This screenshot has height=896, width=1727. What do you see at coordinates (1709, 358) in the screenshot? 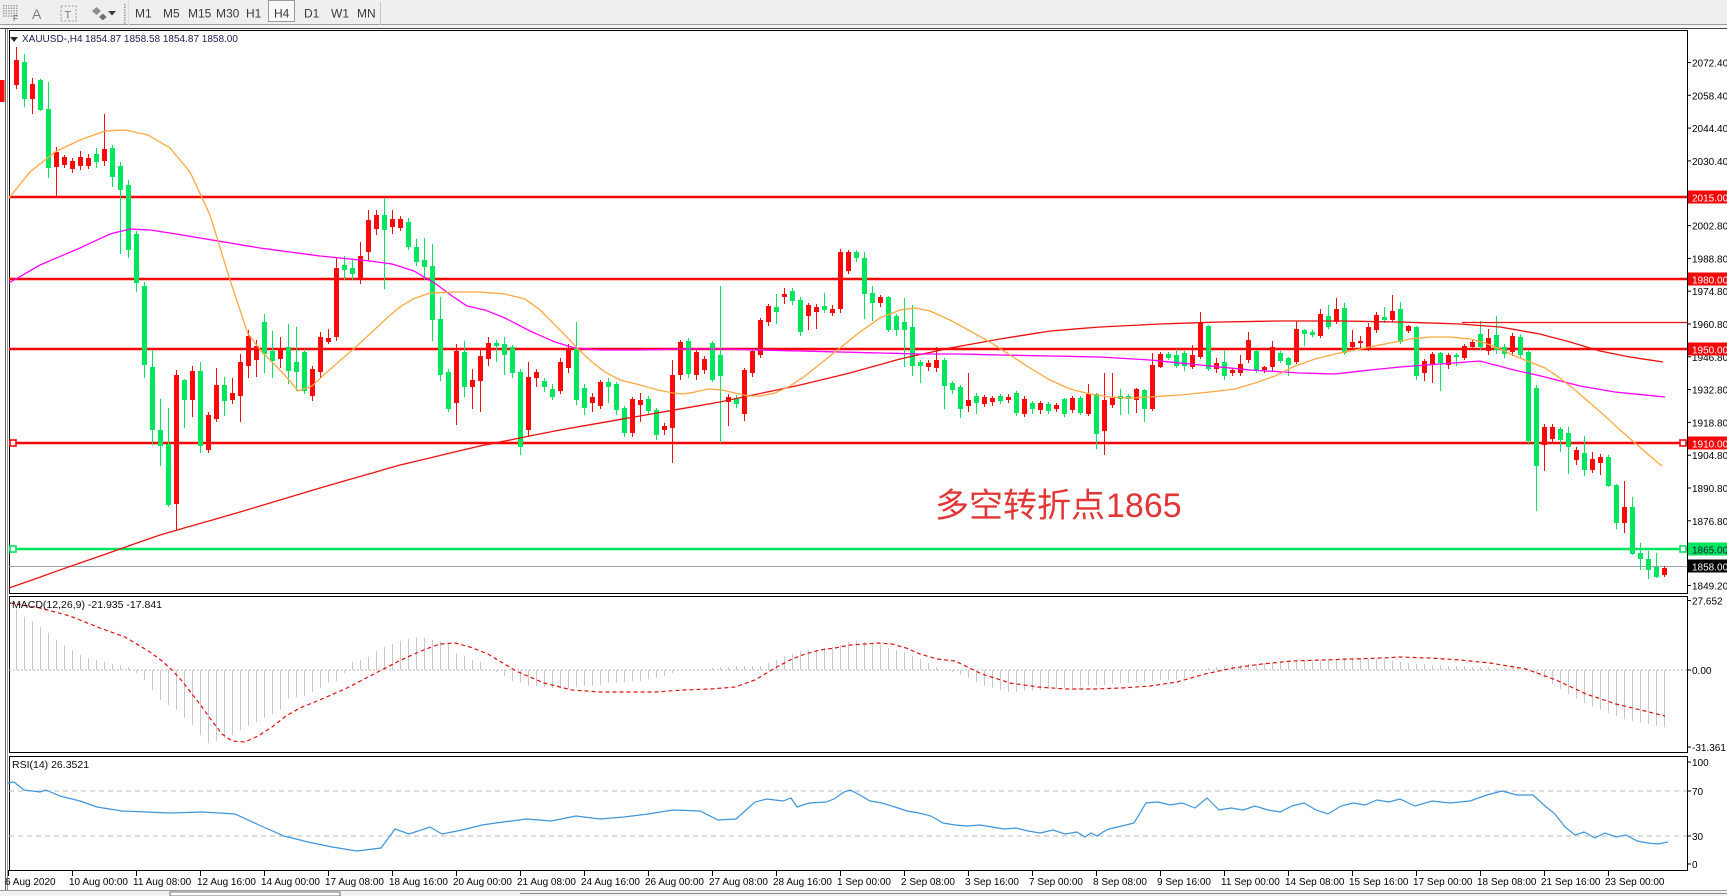
I see `svg-text: 1946.80` at bounding box center [1709, 358].